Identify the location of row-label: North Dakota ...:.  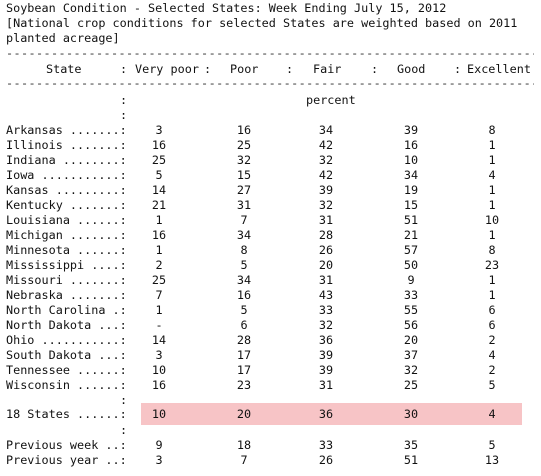
(66, 325).